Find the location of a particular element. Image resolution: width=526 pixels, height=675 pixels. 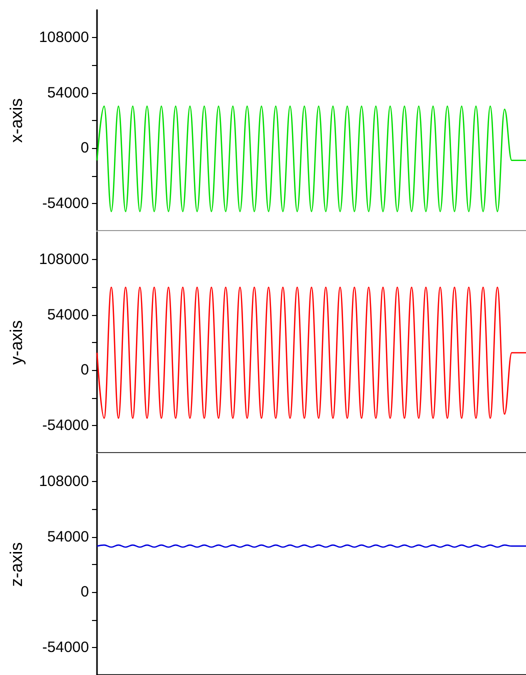

y-axis-title: y-axis is located at coordinates (16, 342).